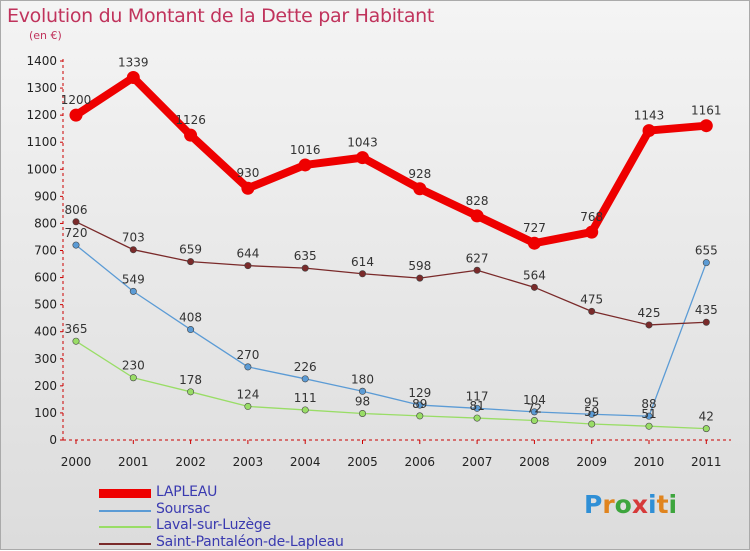 The image size is (750, 551). I want to click on data-label: 180, so click(362, 379).